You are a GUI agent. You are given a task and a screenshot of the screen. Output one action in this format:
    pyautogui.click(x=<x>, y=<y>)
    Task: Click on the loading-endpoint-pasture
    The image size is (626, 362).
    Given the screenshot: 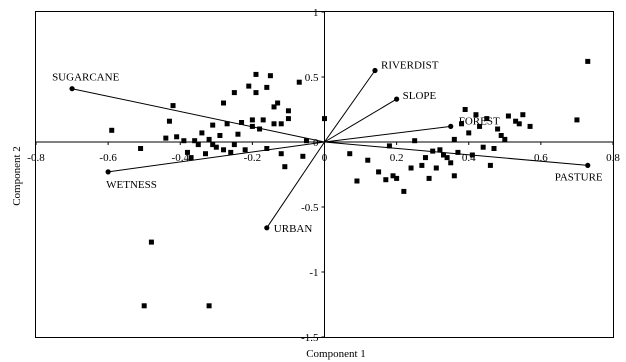 What is the action you would take?
    pyautogui.click(x=588, y=165)
    